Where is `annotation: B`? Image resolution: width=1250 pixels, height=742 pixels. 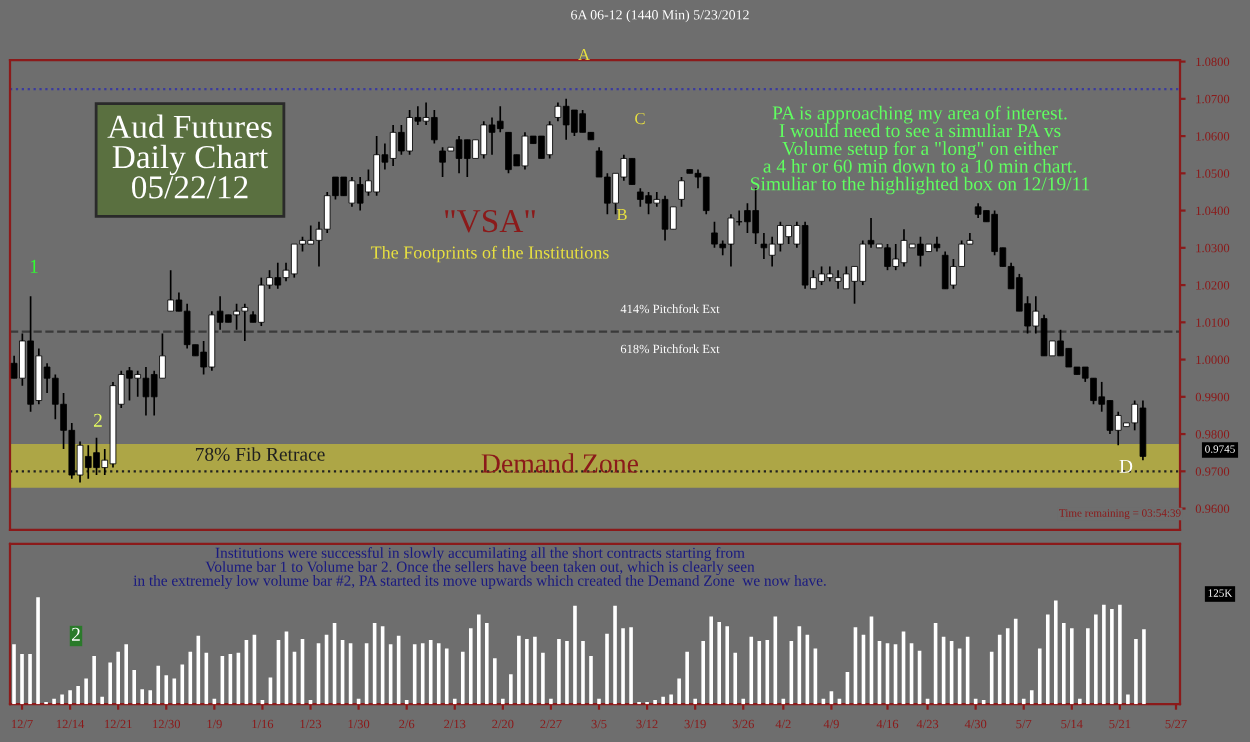 annotation: B is located at coordinates (621, 215).